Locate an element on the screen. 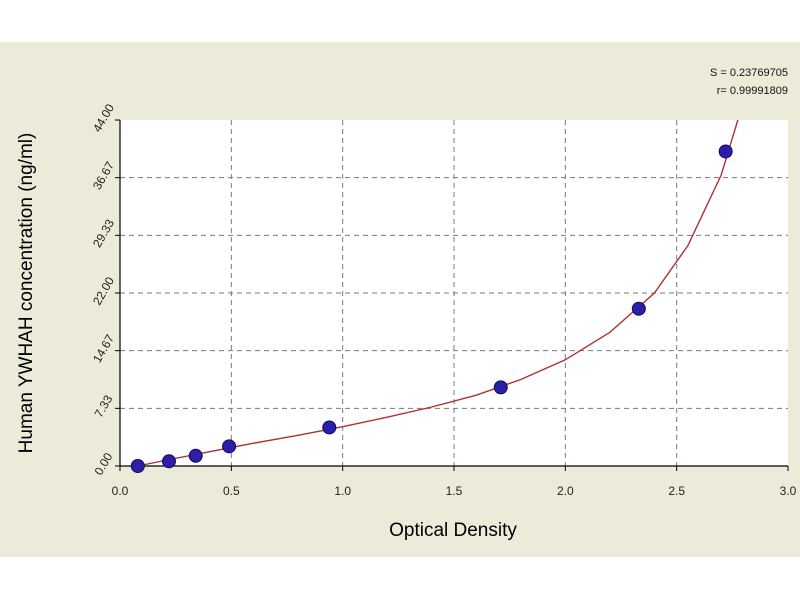 This screenshot has width=800, height=600. y-tick-label: 36.67 is located at coordinates (103, 175).